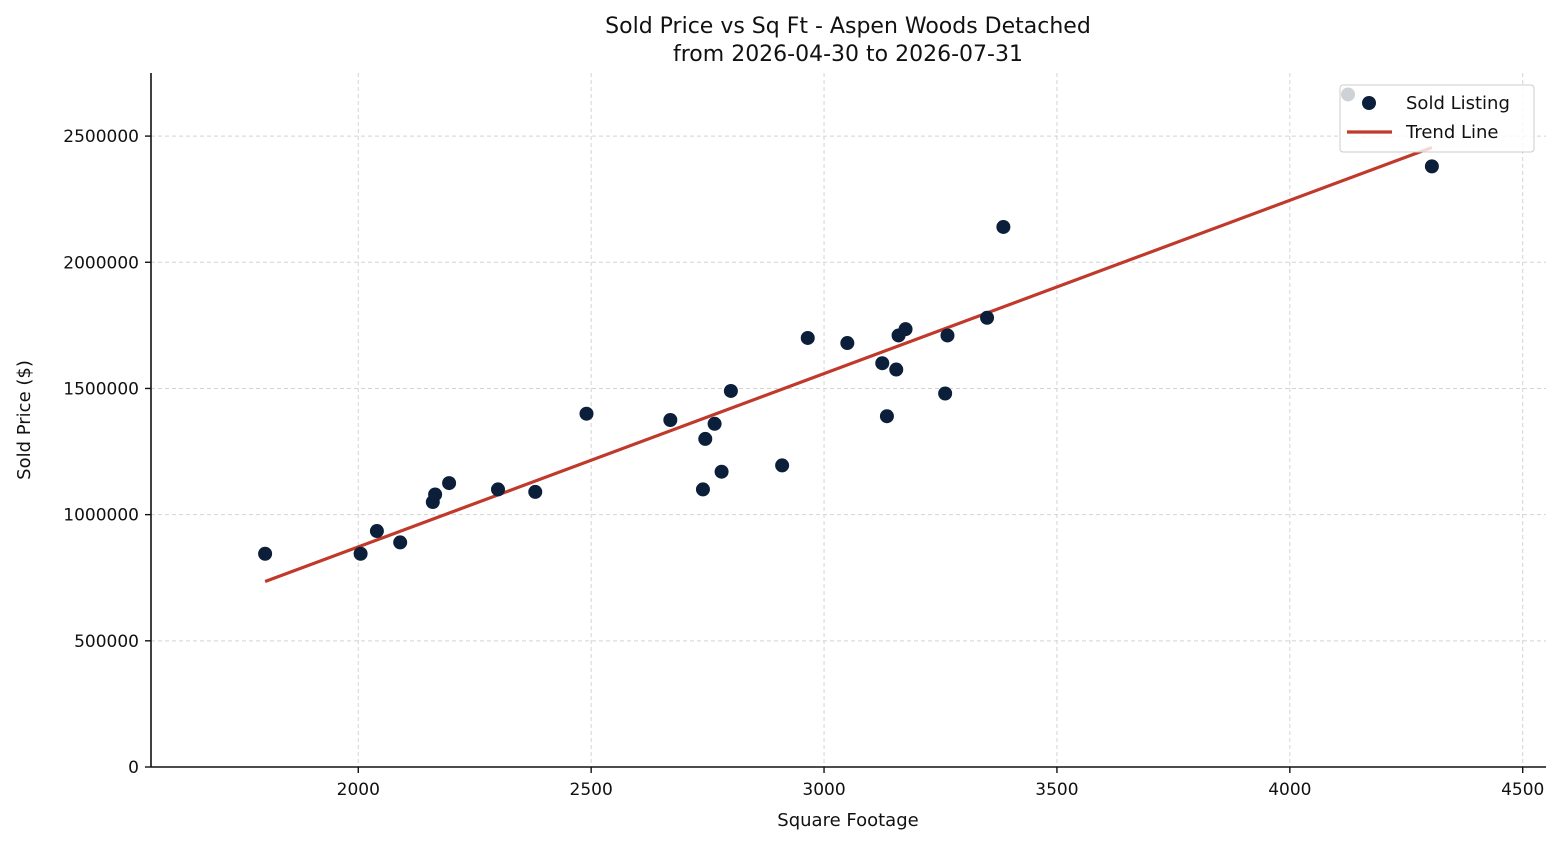  What do you see at coordinates (1289, 790) in the screenshot?
I see `x-tick-label: 4000` at bounding box center [1289, 790].